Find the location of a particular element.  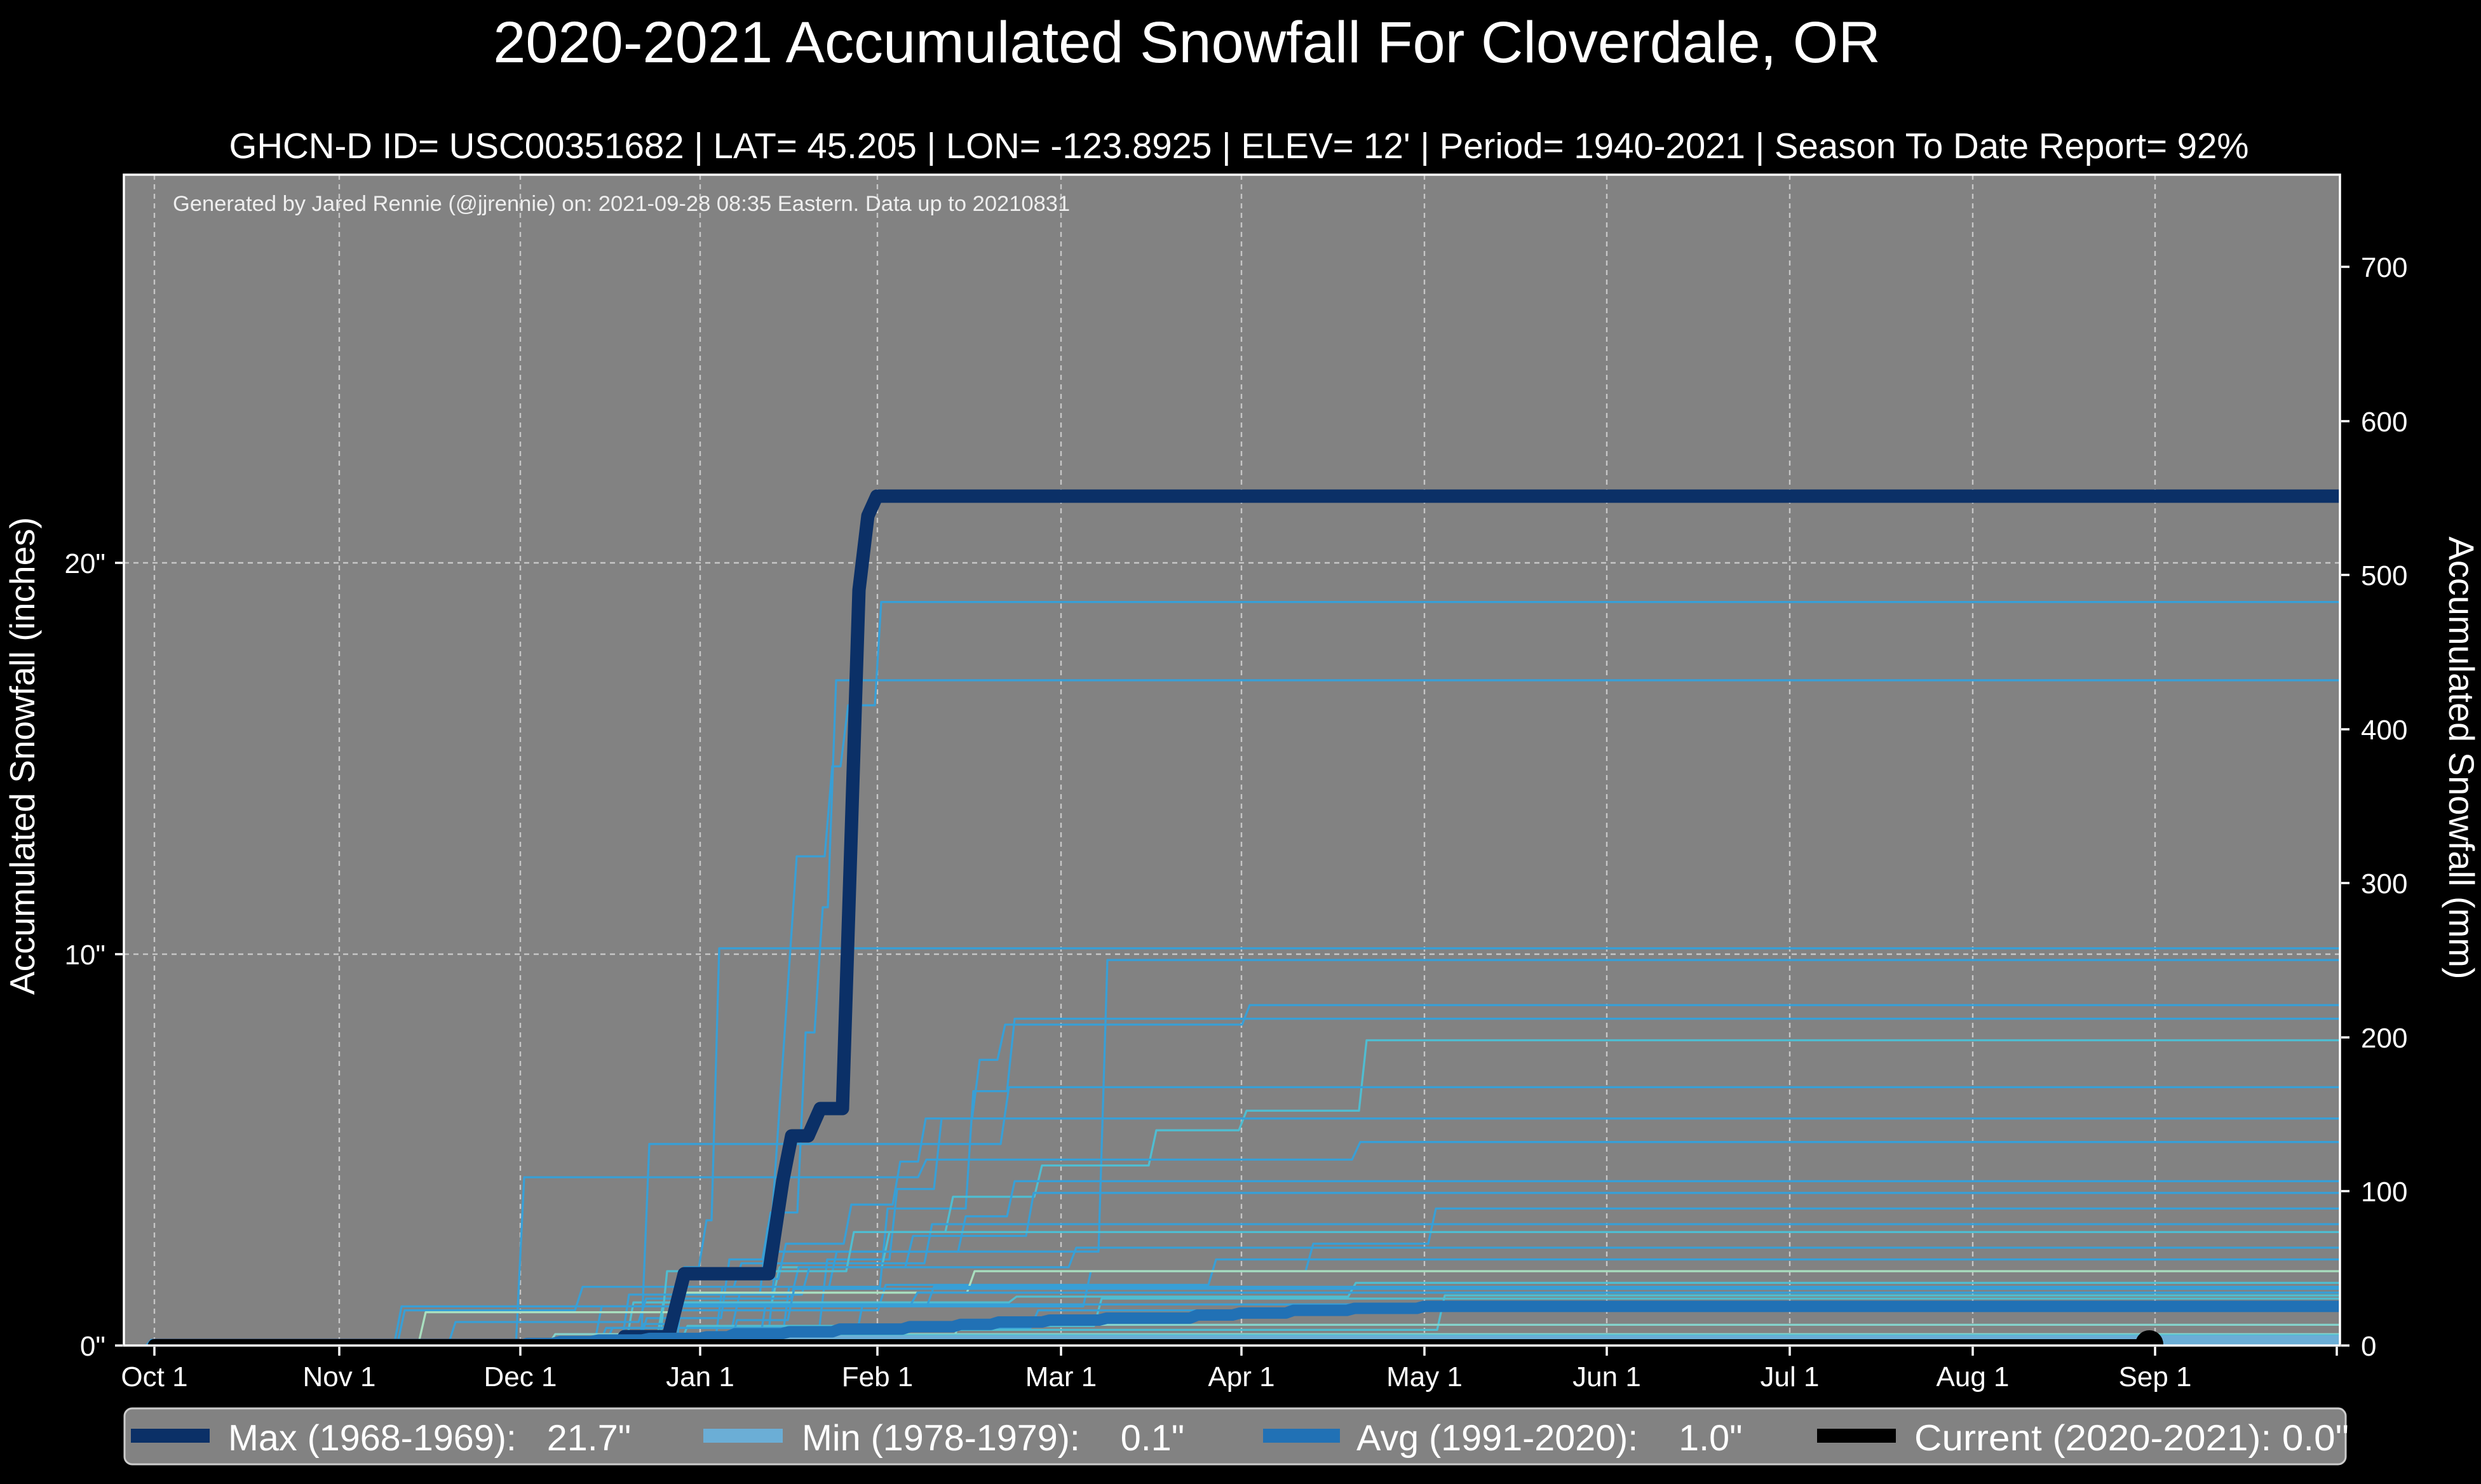

svg-text: Avg (1991-2020): 1.0" is located at coordinates (1549, 1438).